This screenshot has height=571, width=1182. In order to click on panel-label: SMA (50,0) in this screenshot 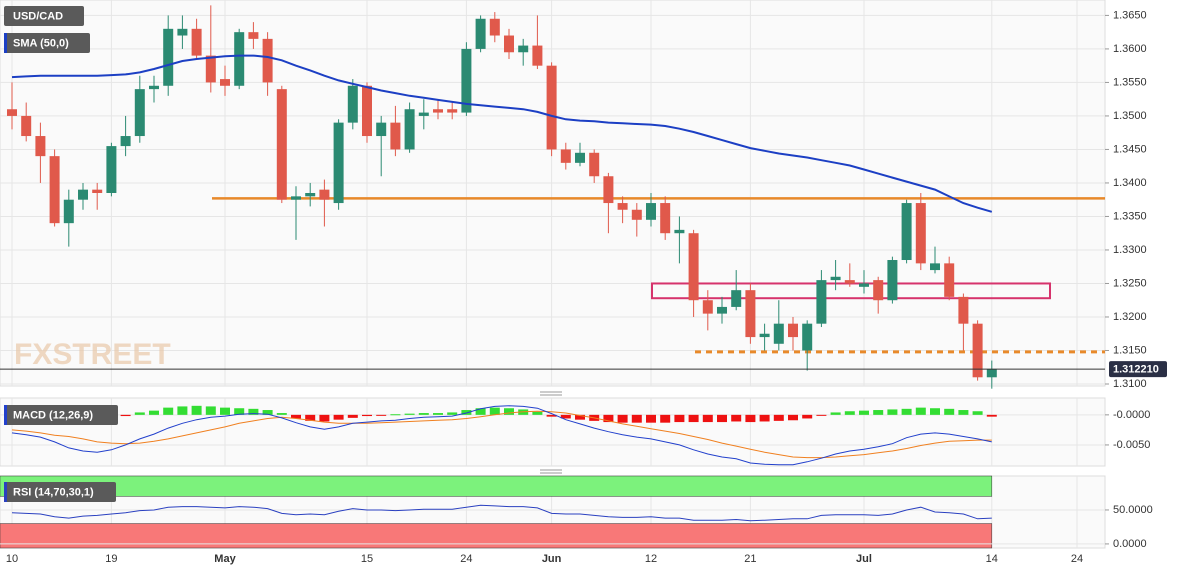, I will do `click(41, 43)`.